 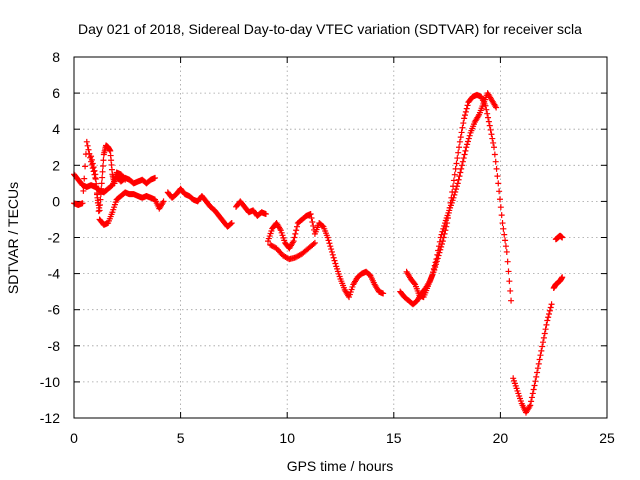 I want to click on series-sdtvar-e, so click(x=251, y=208).